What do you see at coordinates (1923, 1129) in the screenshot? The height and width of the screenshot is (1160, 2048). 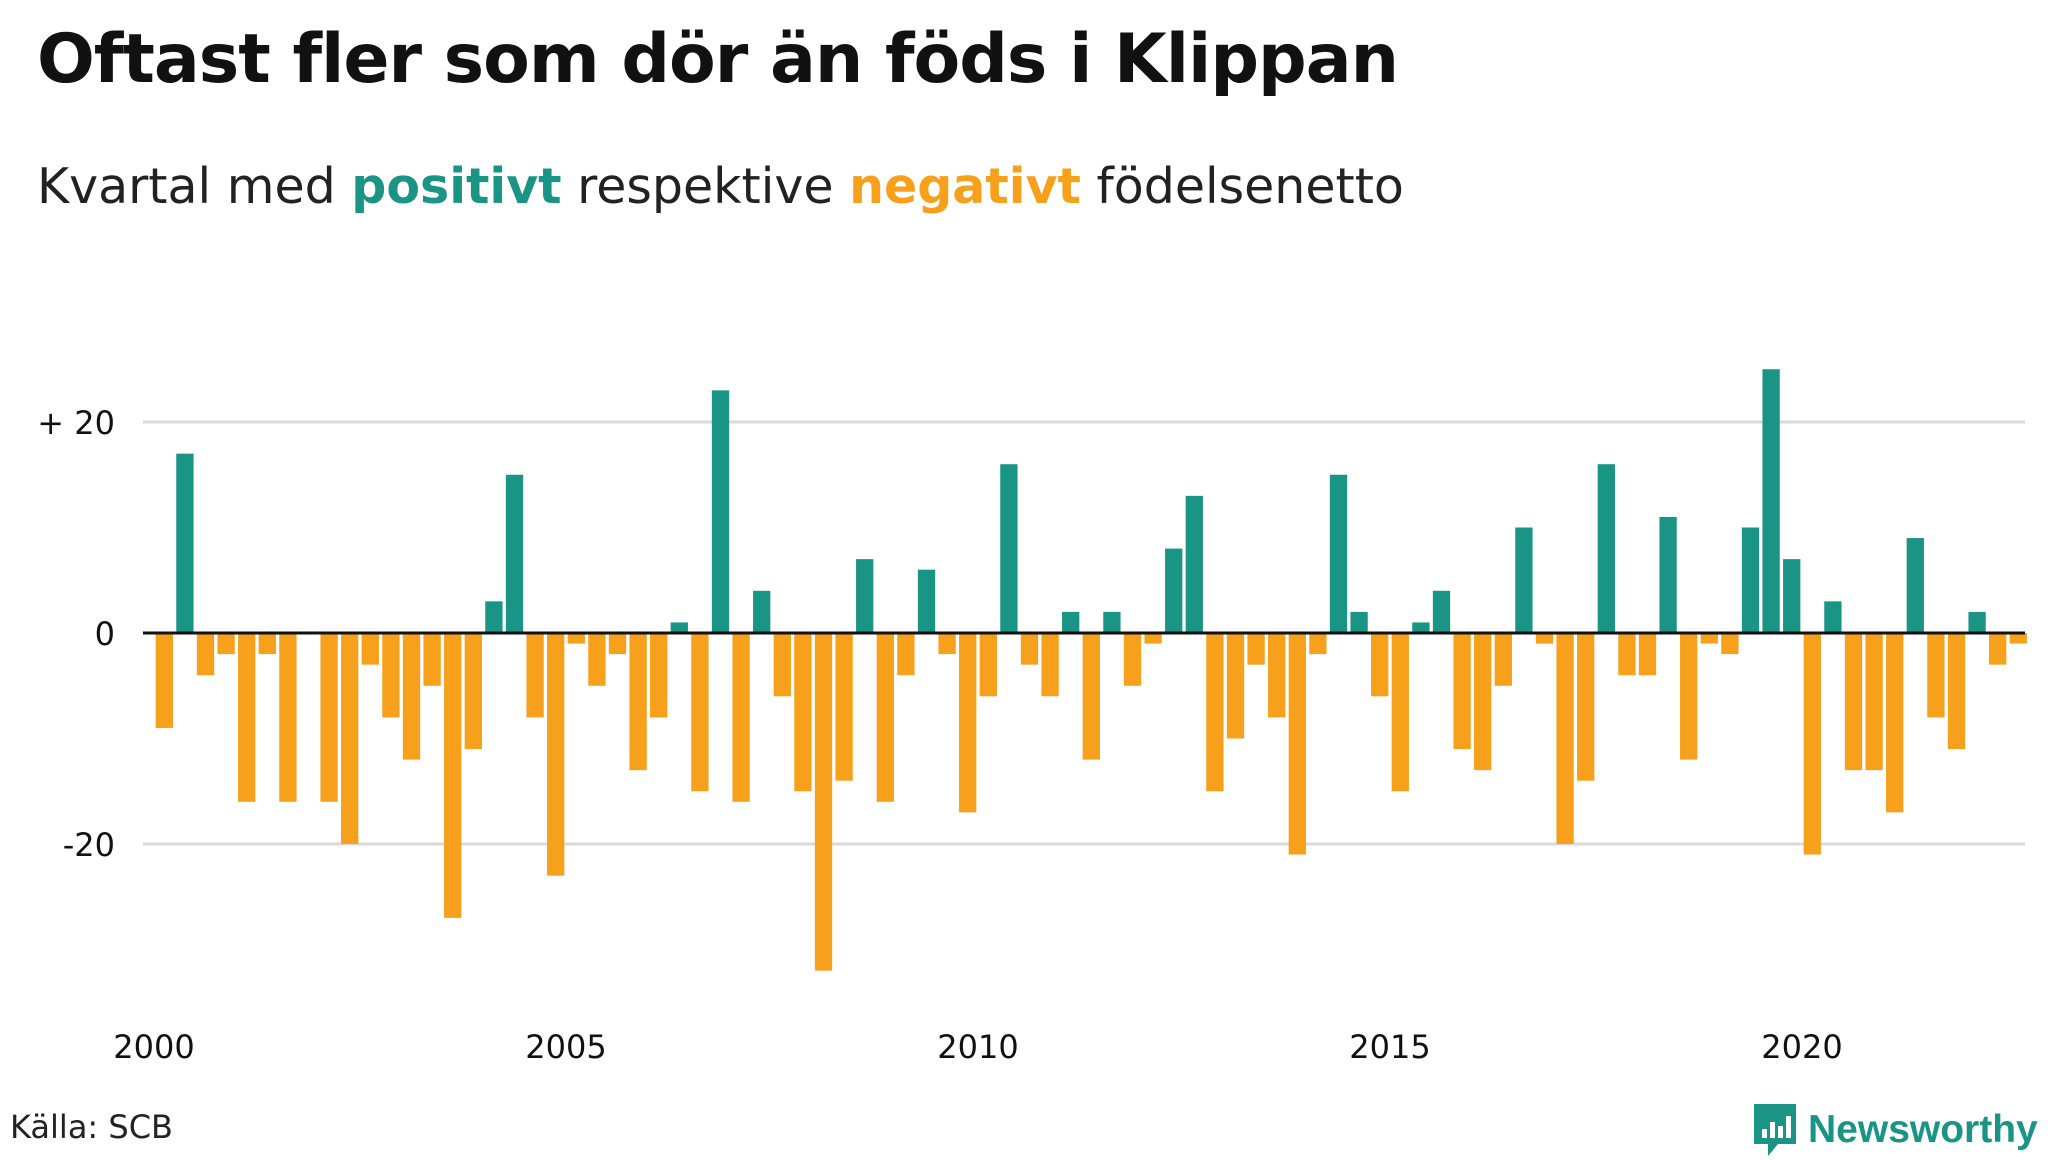 I see `brand-name: Newsworthy` at bounding box center [1923, 1129].